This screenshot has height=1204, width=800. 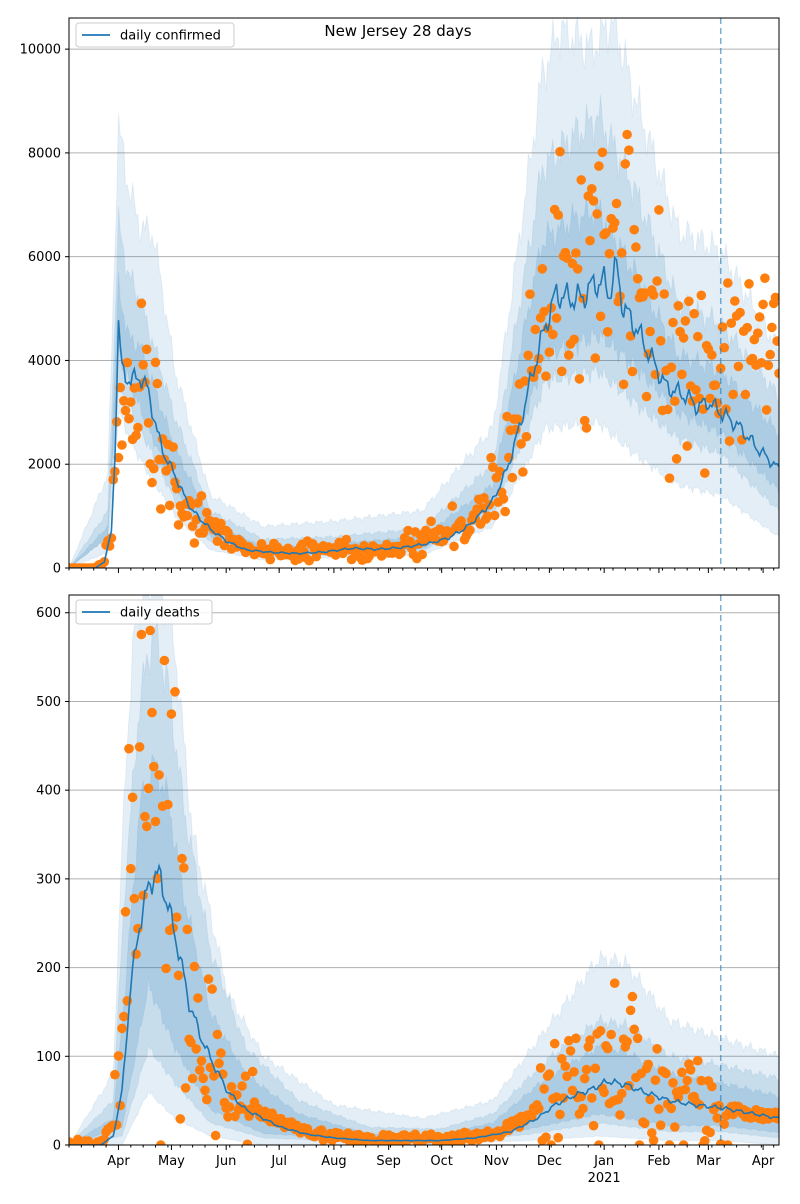 What do you see at coordinates (170, 36) in the screenshot?
I see `legend-label: daily confirmed` at bounding box center [170, 36].